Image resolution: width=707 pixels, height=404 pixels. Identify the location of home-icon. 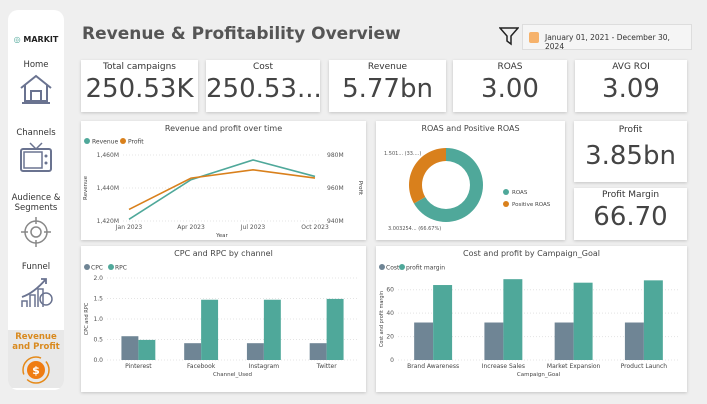
(36, 89).